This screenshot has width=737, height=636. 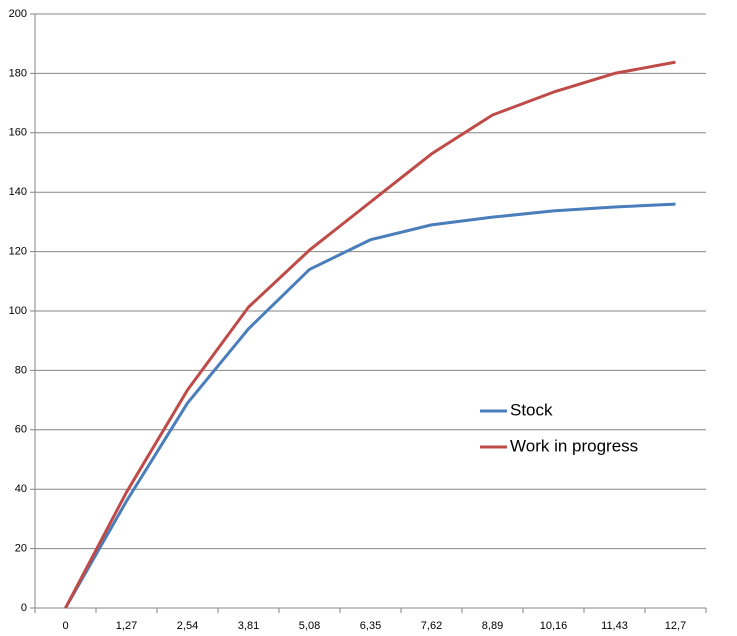 What do you see at coordinates (309, 626) in the screenshot?
I see `x-tick-label: 5,08` at bounding box center [309, 626].